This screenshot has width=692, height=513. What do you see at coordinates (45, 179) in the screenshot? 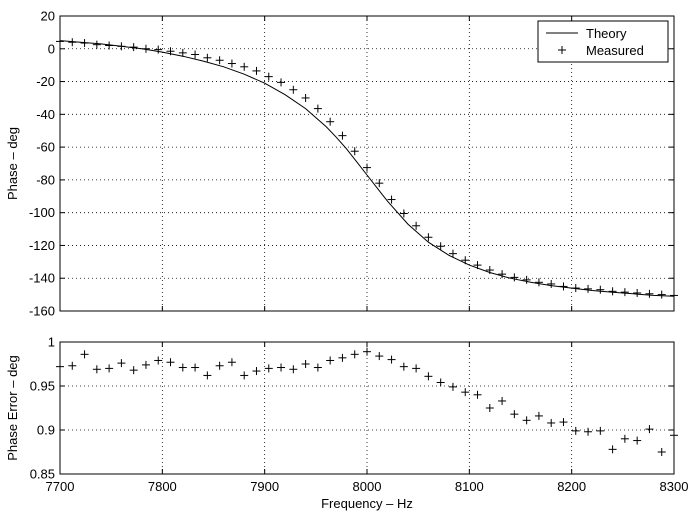
I see `phase-y-tick-label: -80` at bounding box center [45, 179].